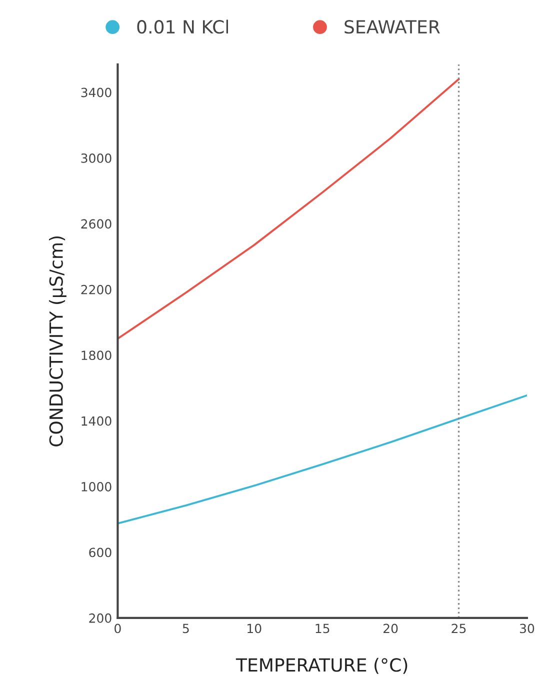 Image resolution: width=535 pixels, height=692 pixels. What do you see at coordinates (100, 553) in the screenshot?
I see `y-tick-label: 600` at bounding box center [100, 553].